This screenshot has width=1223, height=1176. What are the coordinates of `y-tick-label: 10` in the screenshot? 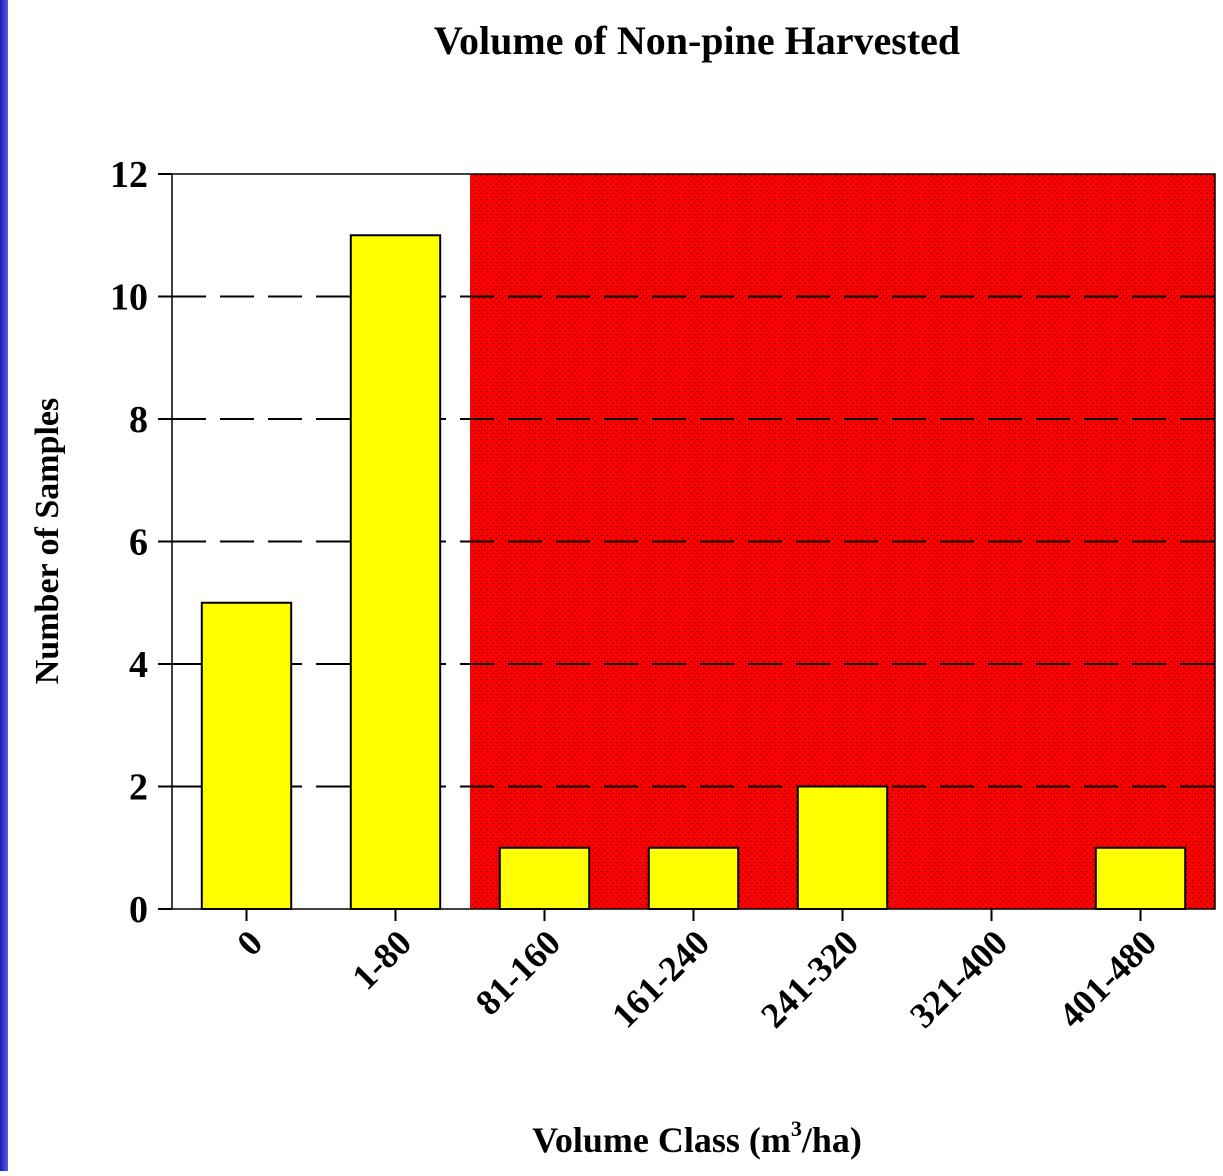 It's located at (129, 298).